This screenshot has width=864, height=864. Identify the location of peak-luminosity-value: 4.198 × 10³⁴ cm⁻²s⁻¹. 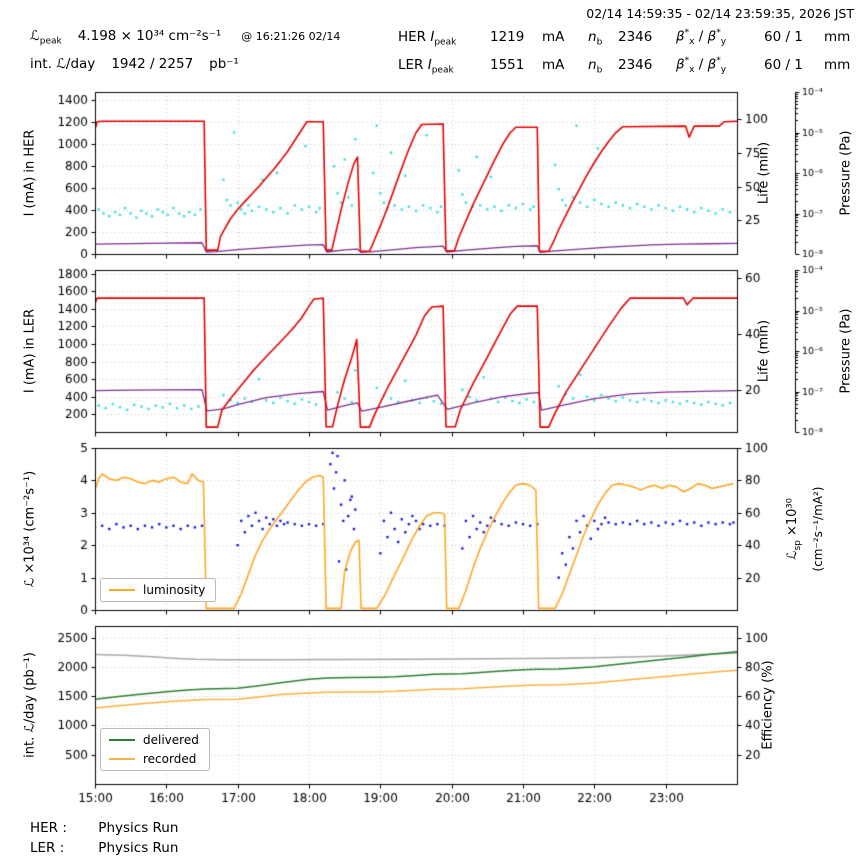
(149, 36).